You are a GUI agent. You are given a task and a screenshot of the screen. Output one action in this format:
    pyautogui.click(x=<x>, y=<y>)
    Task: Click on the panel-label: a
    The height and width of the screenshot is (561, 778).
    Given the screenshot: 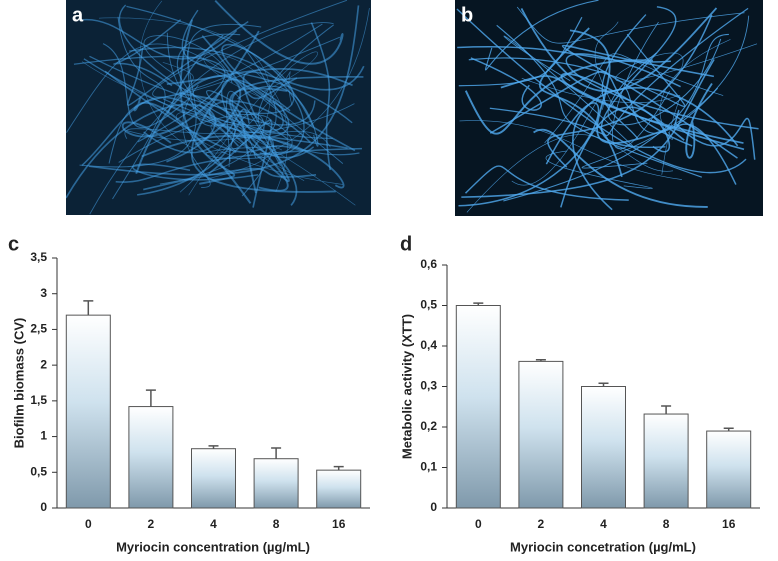 What is the action you would take?
    pyautogui.click(x=78, y=15)
    